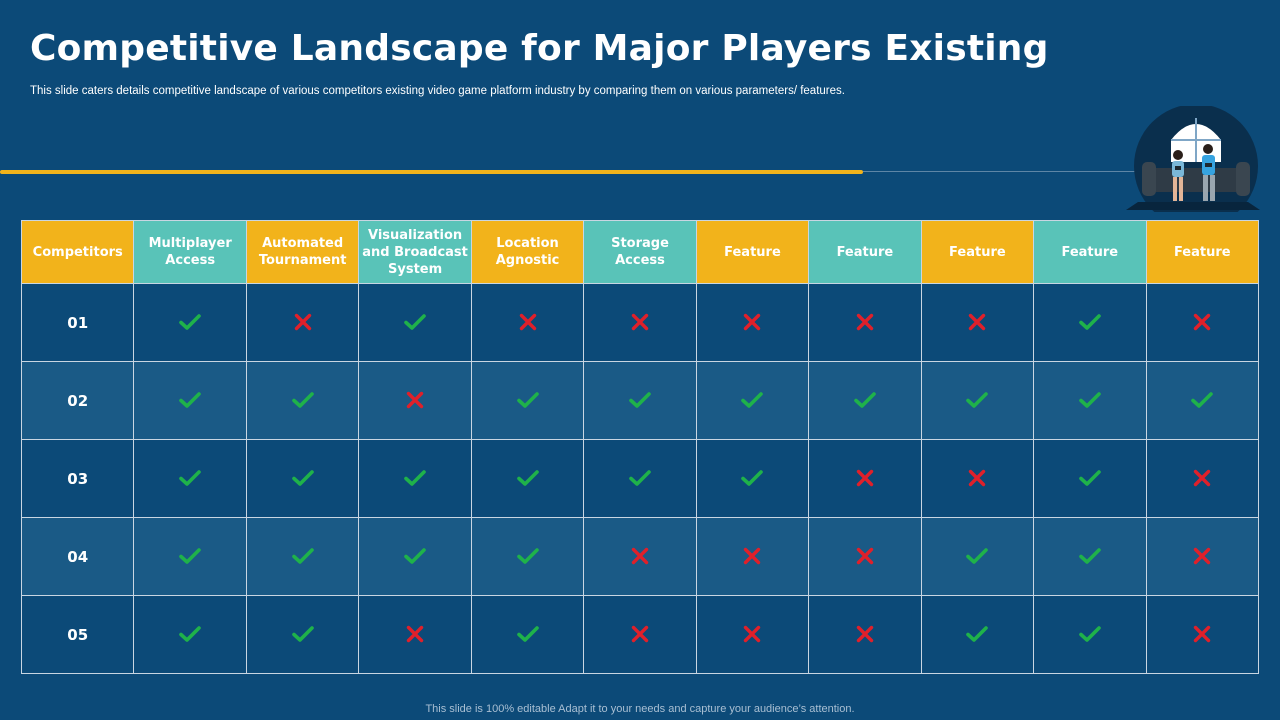  I want to click on competitor-cell: 03, so click(77, 478).